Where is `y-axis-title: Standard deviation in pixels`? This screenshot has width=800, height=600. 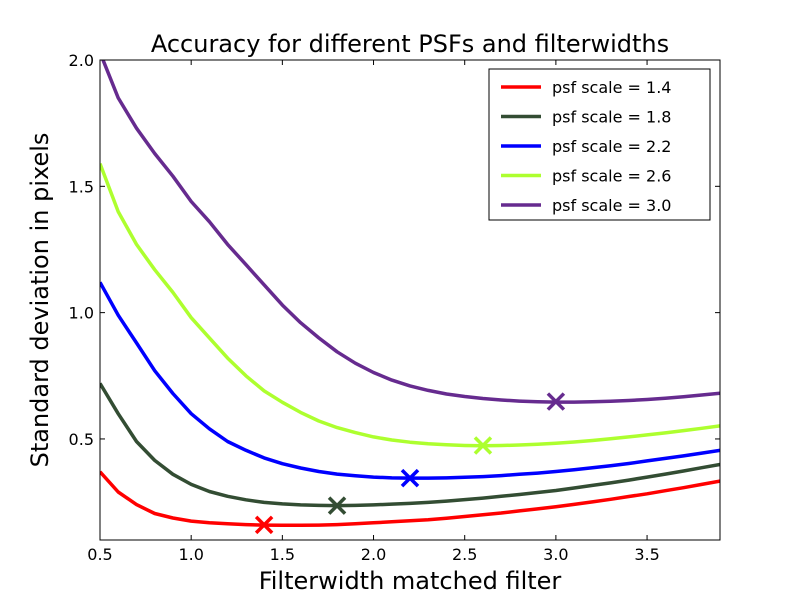 y-axis-title: Standard deviation in pixels is located at coordinates (40, 300).